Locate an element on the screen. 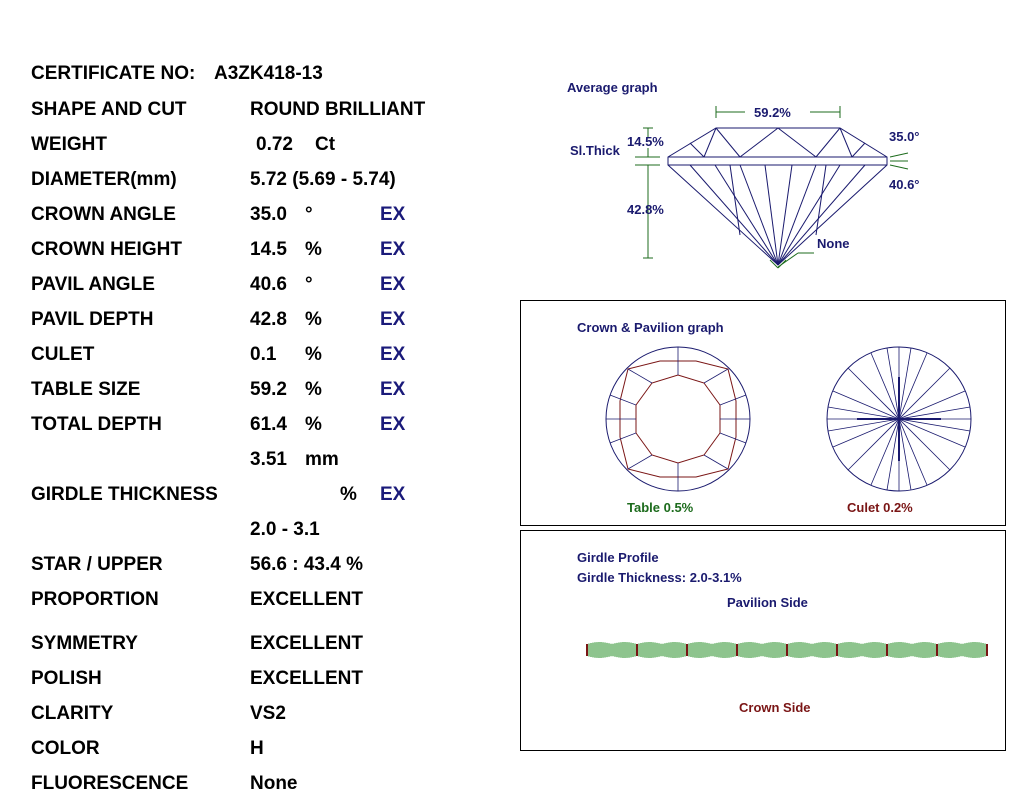  label: GIRDLE THICKNESS is located at coordinates (124, 494).